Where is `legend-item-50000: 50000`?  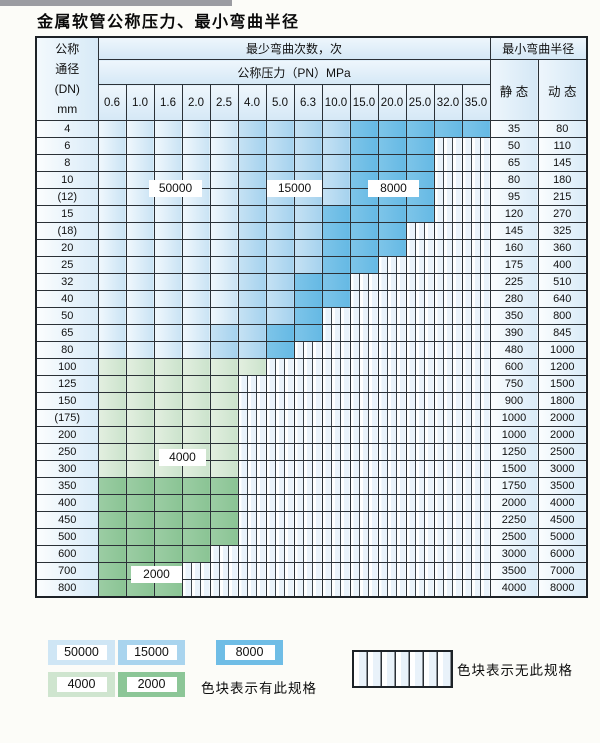
legend-item-50000: 50000 is located at coordinates (81, 652).